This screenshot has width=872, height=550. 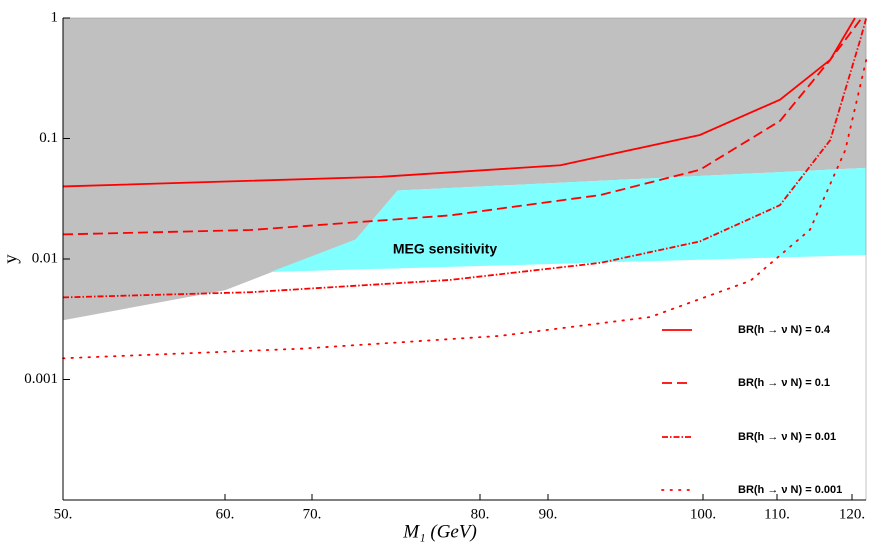 I want to click on x-tick-label: 50., so click(x=63, y=514).